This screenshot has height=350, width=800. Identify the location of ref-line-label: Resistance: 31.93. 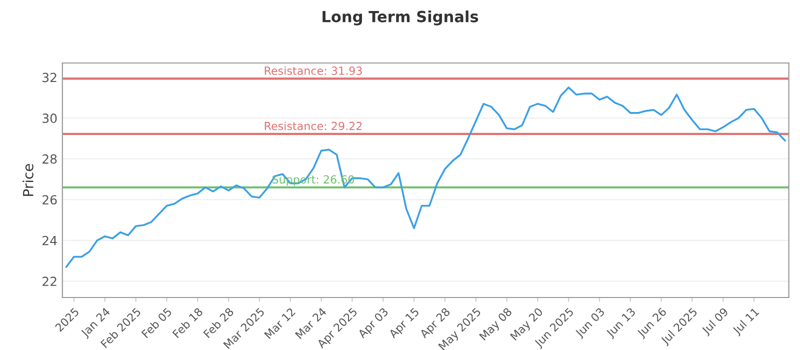
(313, 70).